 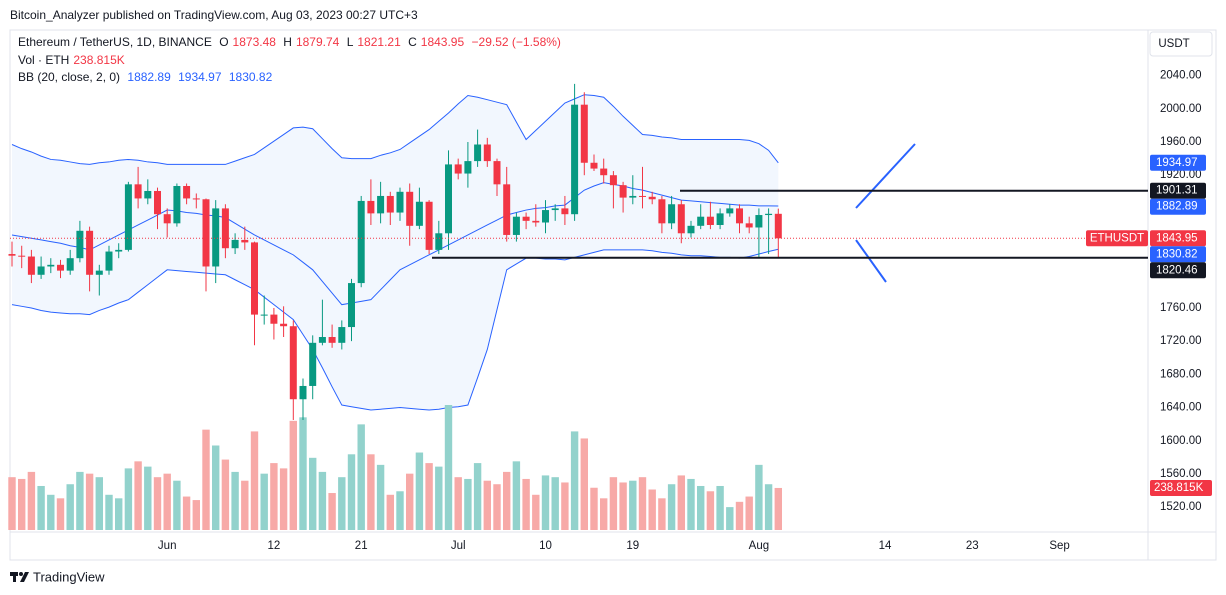 What do you see at coordinates (99, 60) in the screenshot?
I see `volume-value: 238.815K` at bounding box center [99, 60].